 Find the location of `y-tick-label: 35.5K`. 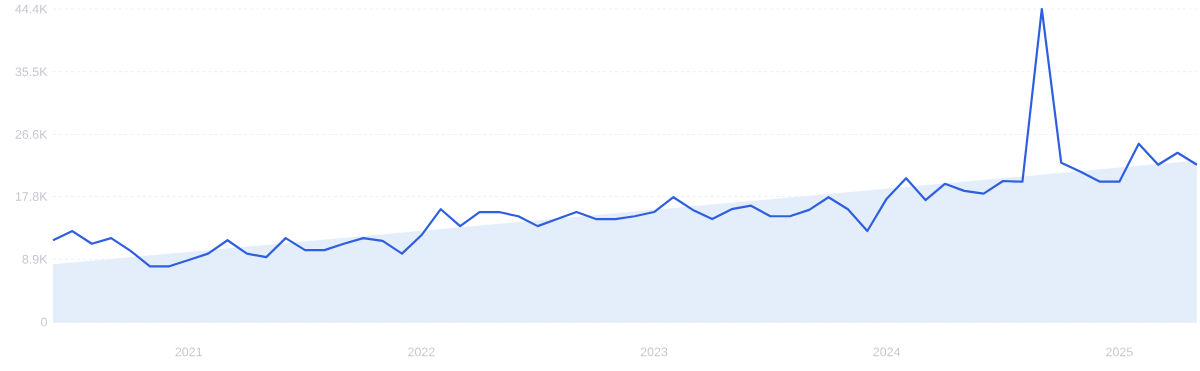

y-tick-label: 35.5K is located at coordinates (31, 72).